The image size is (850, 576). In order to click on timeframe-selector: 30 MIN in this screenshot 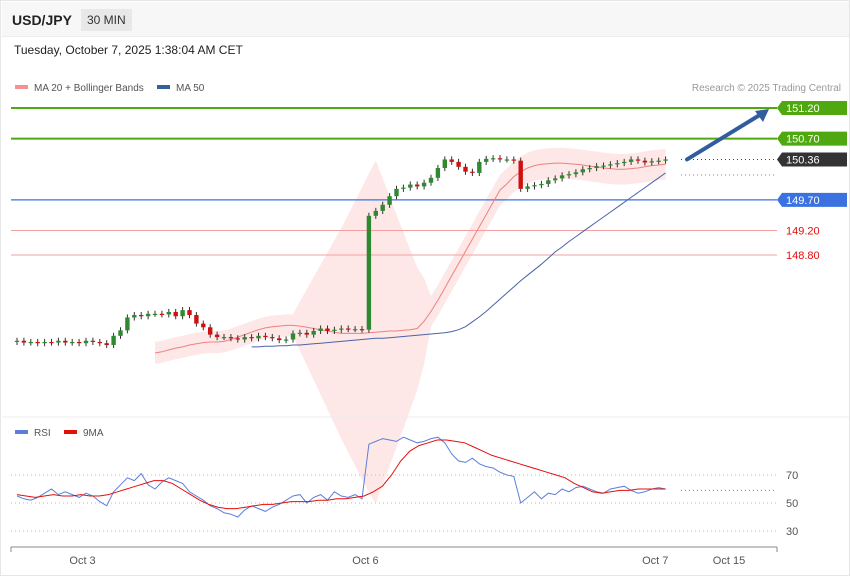, I will do `click(106, 20)`.